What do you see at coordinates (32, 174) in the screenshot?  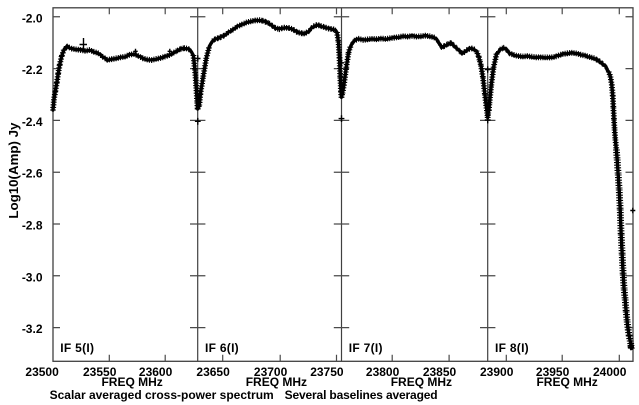 I see `svg-text: -2.6` at bounding box center [32, 174].